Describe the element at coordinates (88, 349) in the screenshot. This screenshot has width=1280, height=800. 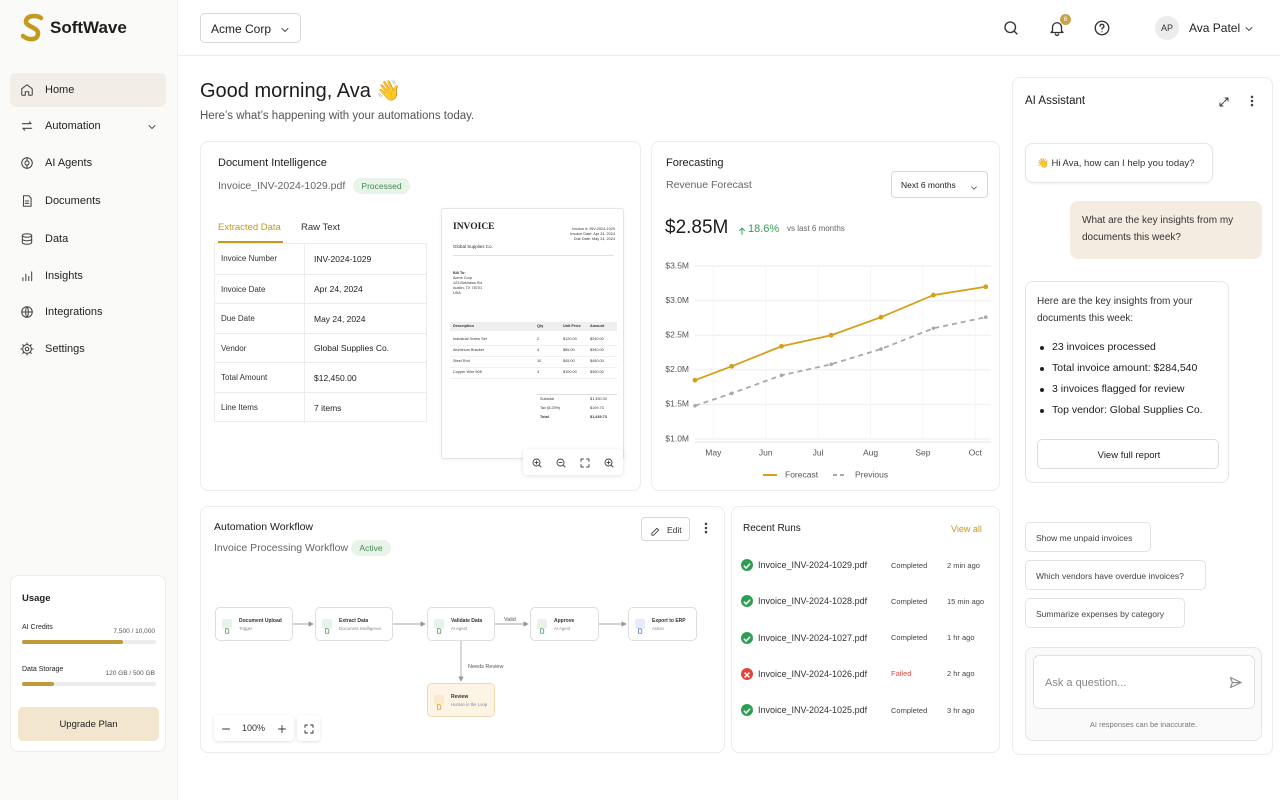
I see `nav-item: Settings` at that location.